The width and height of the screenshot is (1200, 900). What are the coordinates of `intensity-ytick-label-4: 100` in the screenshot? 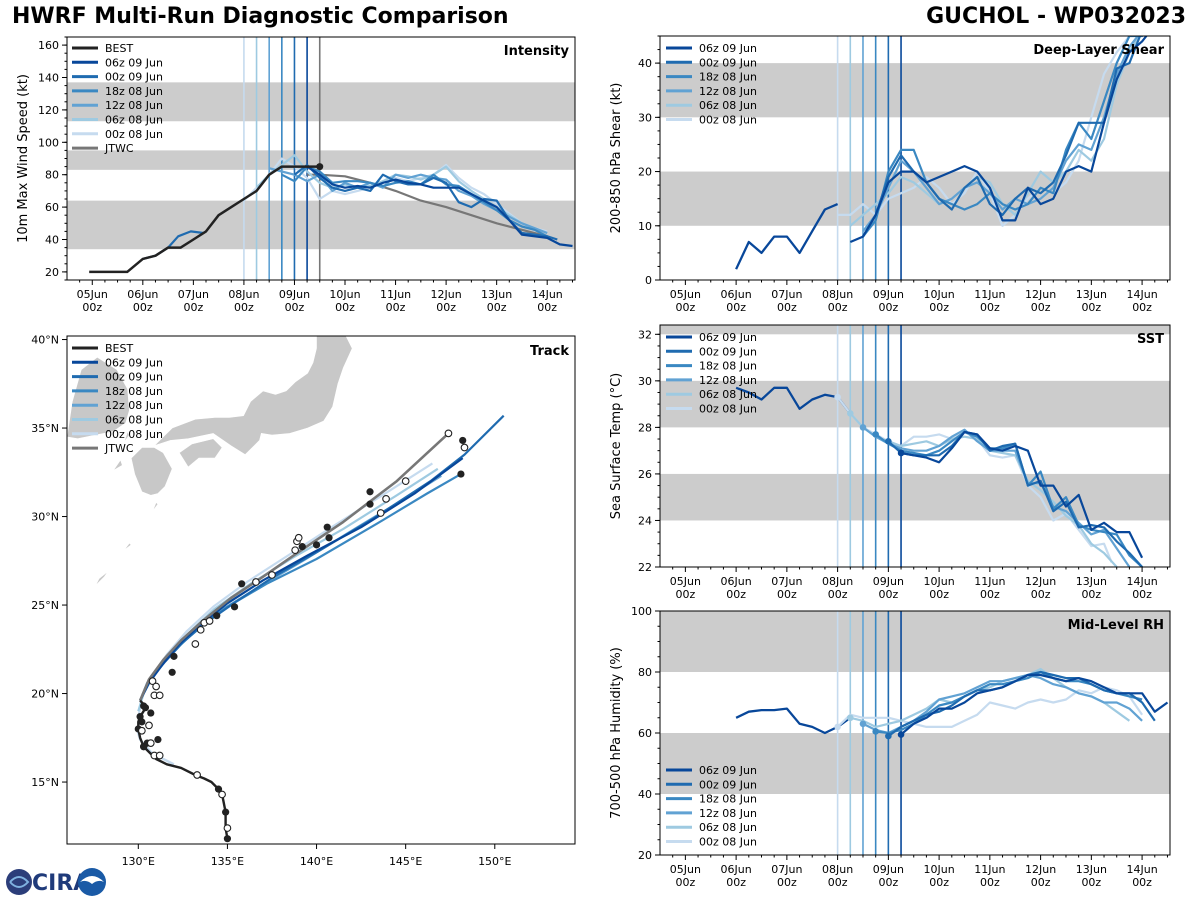 It's located at (48, 142).